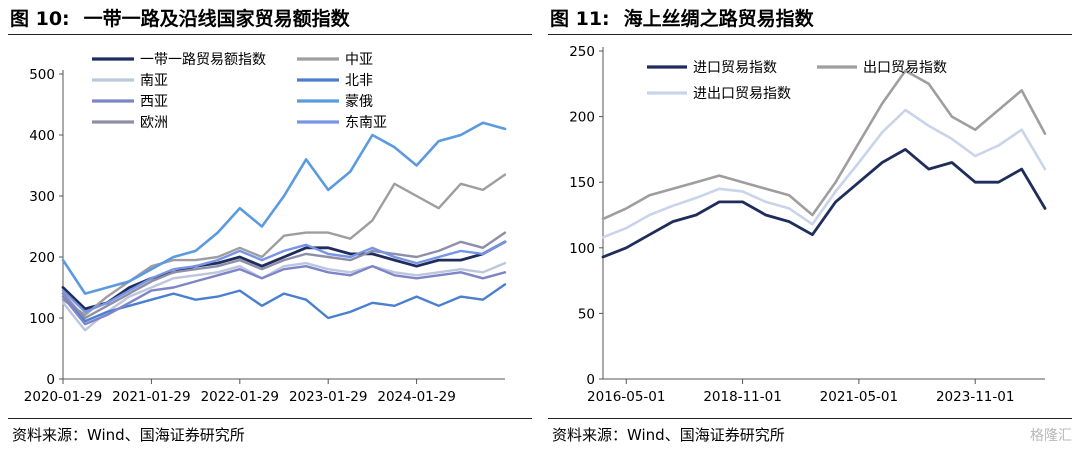 This screenshot has width=1080, height=455. What do you see at coordinates (742, 397) in the screenshot?
I see `x-tick-label: 2018-11-01` at bounding box center [742, 397].